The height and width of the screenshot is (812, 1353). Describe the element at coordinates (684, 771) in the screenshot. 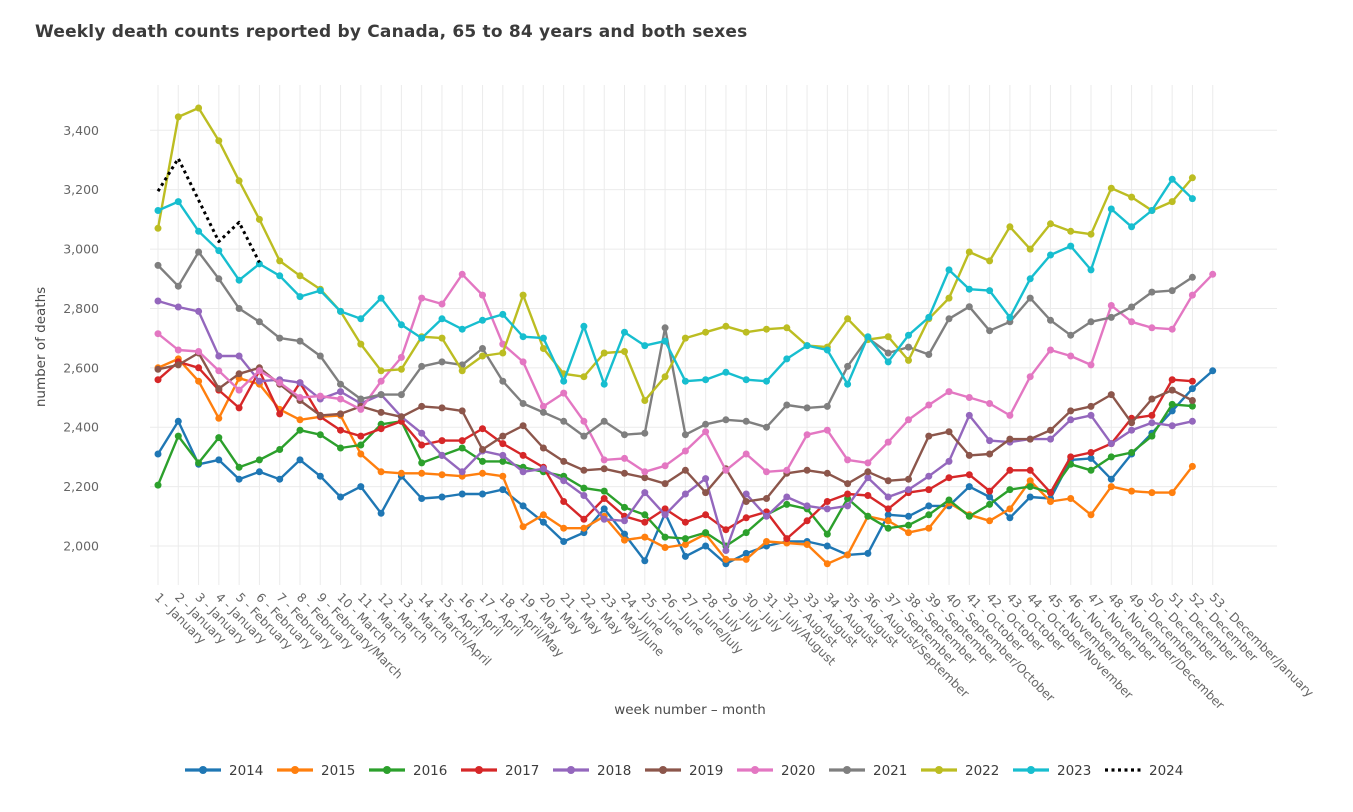

I see `legend-item-2019: 2019` at that location.